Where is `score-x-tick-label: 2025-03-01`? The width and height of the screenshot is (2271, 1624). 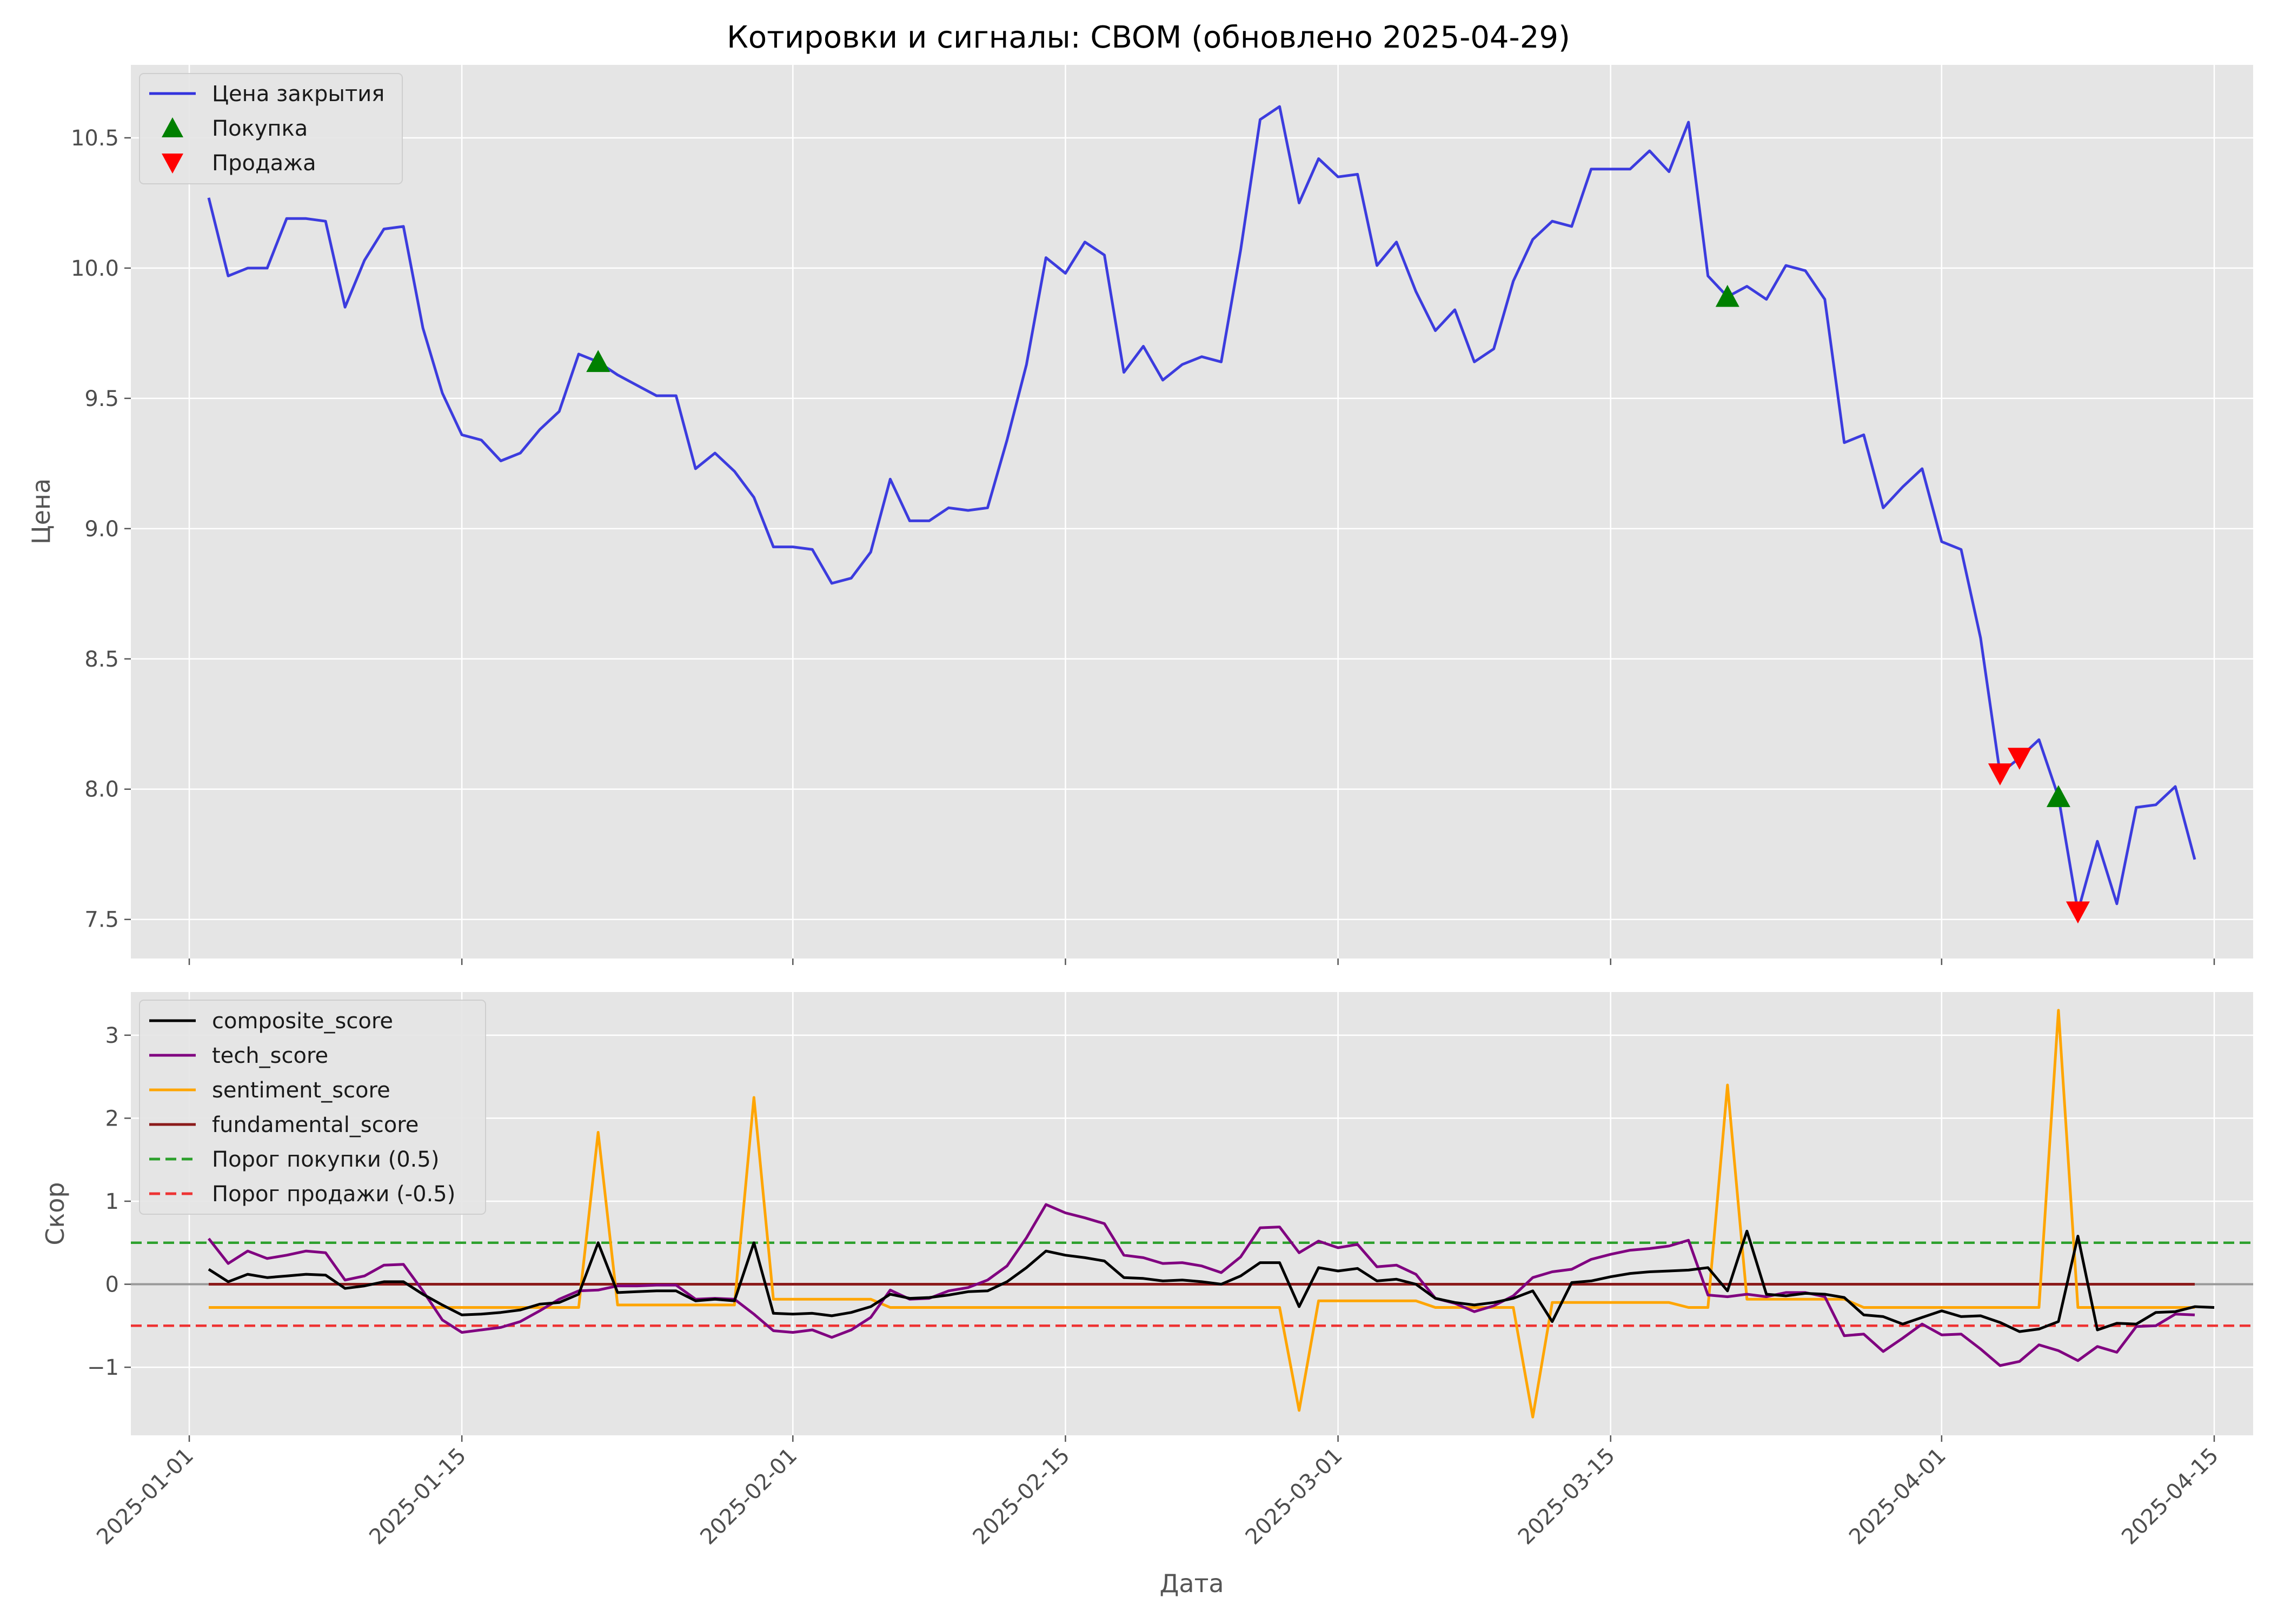
score-x-tick-label: 2025-03-01 is located at coordinates (1294, 1497).